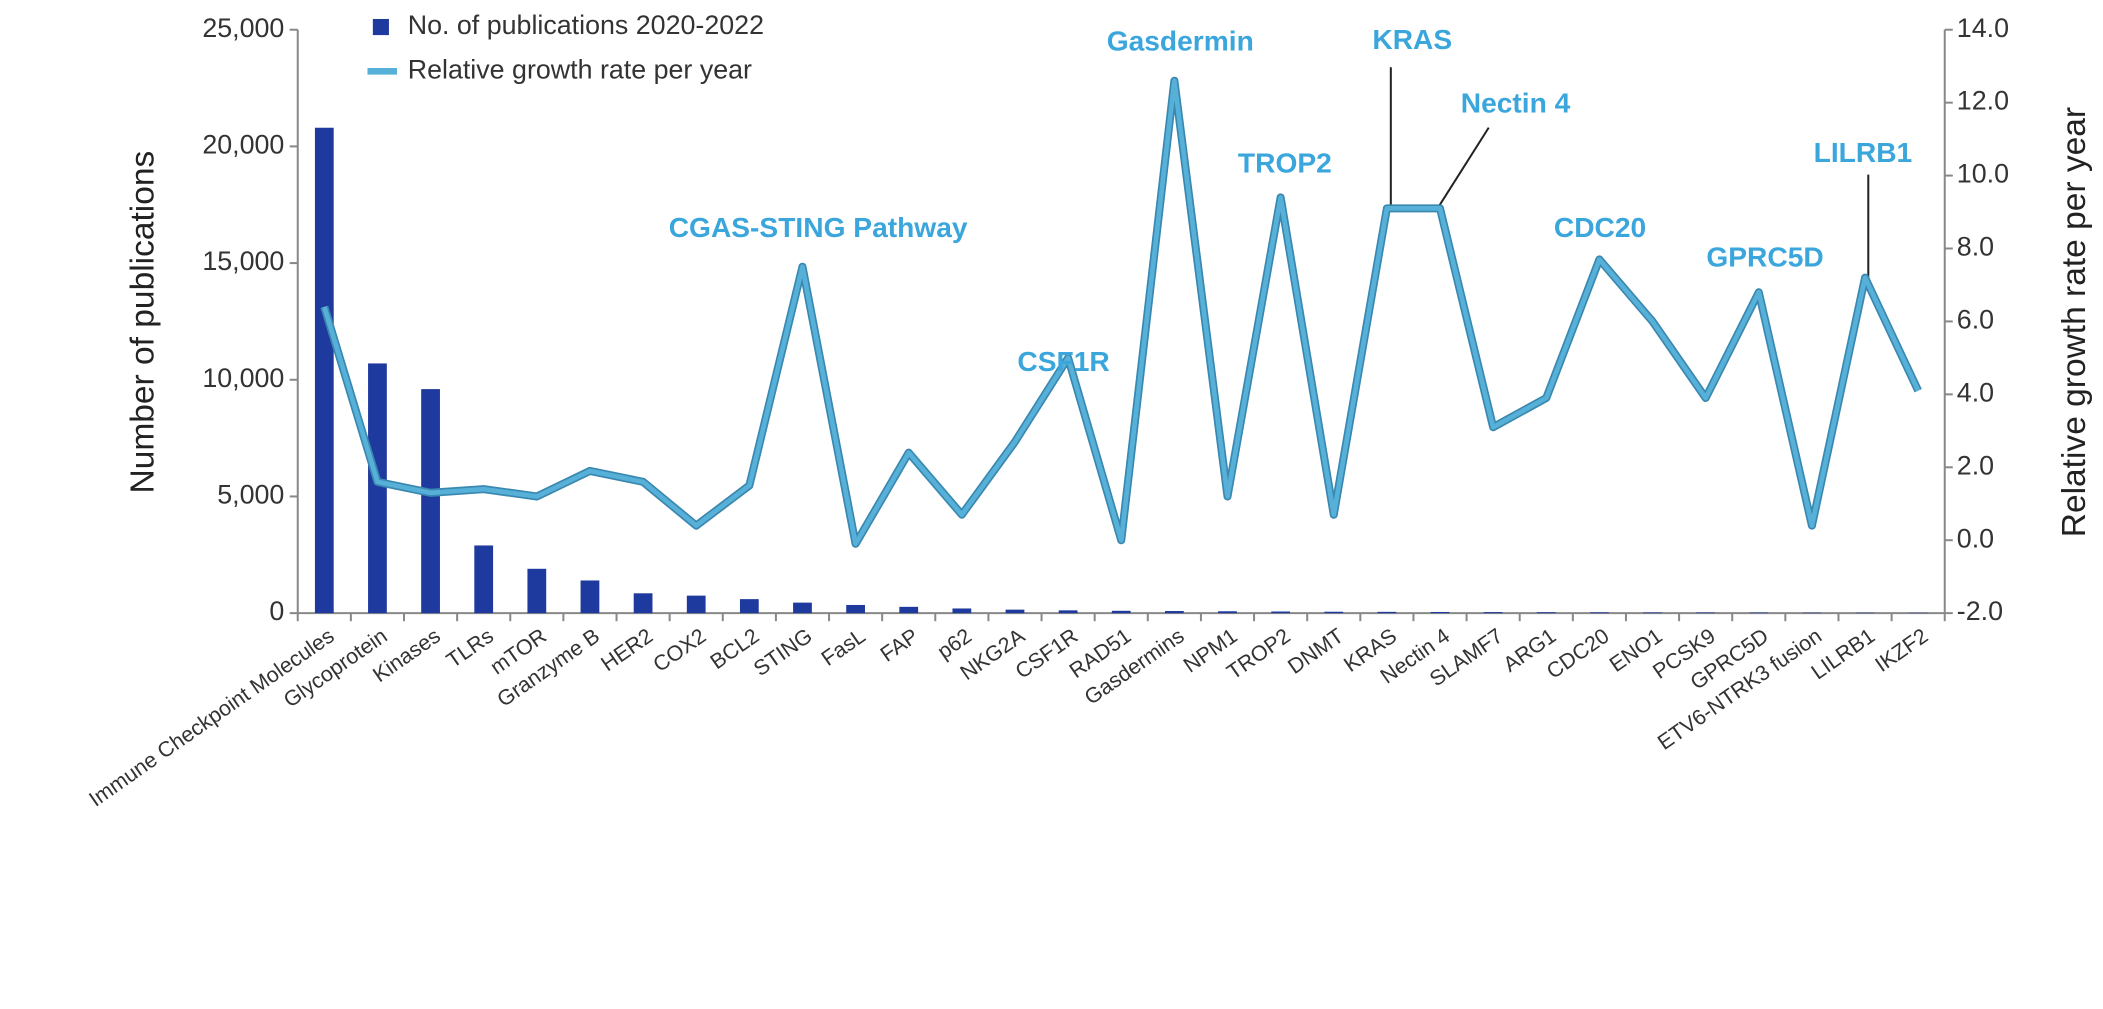  I want to click on y-axis-label: Number of publications, so click(143, 322).